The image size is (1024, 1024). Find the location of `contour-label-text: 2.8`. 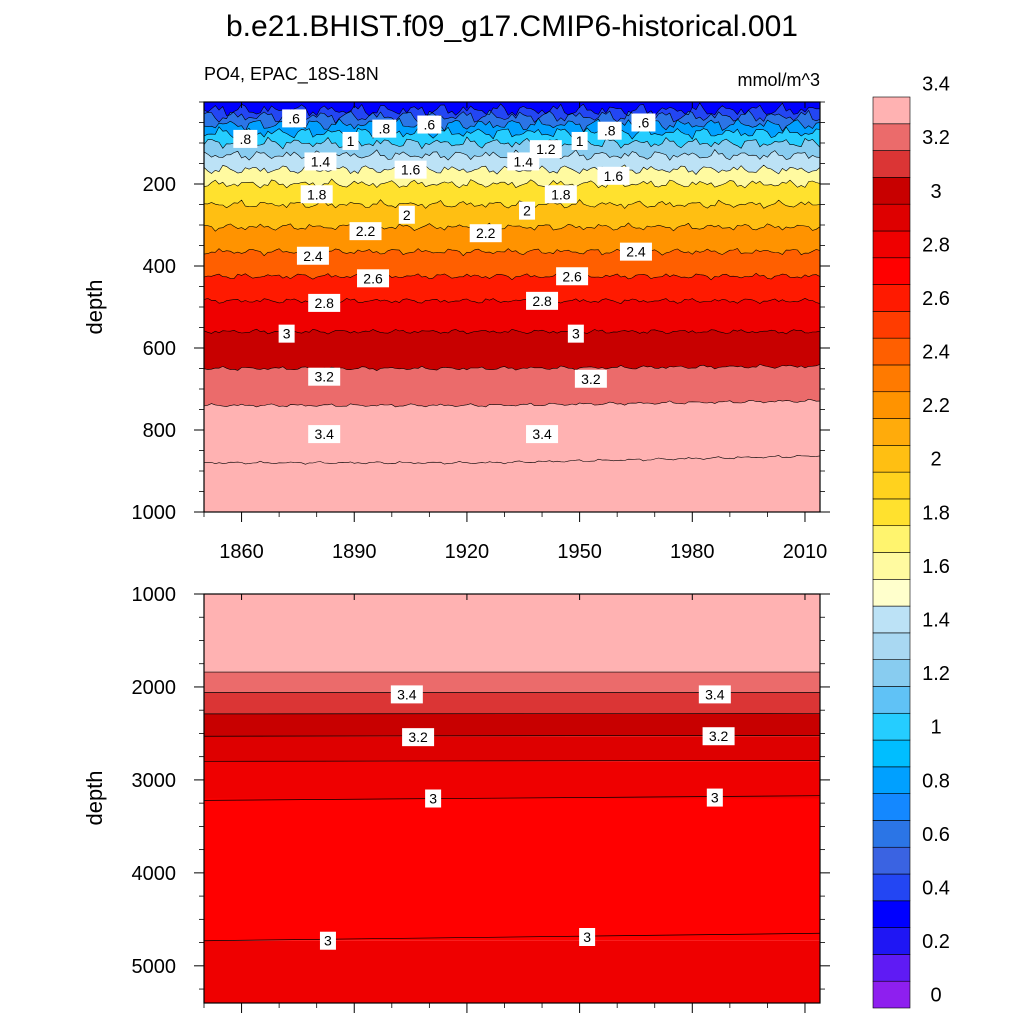

contour-label-text: 2.8 is located at coordinates (324, 303).